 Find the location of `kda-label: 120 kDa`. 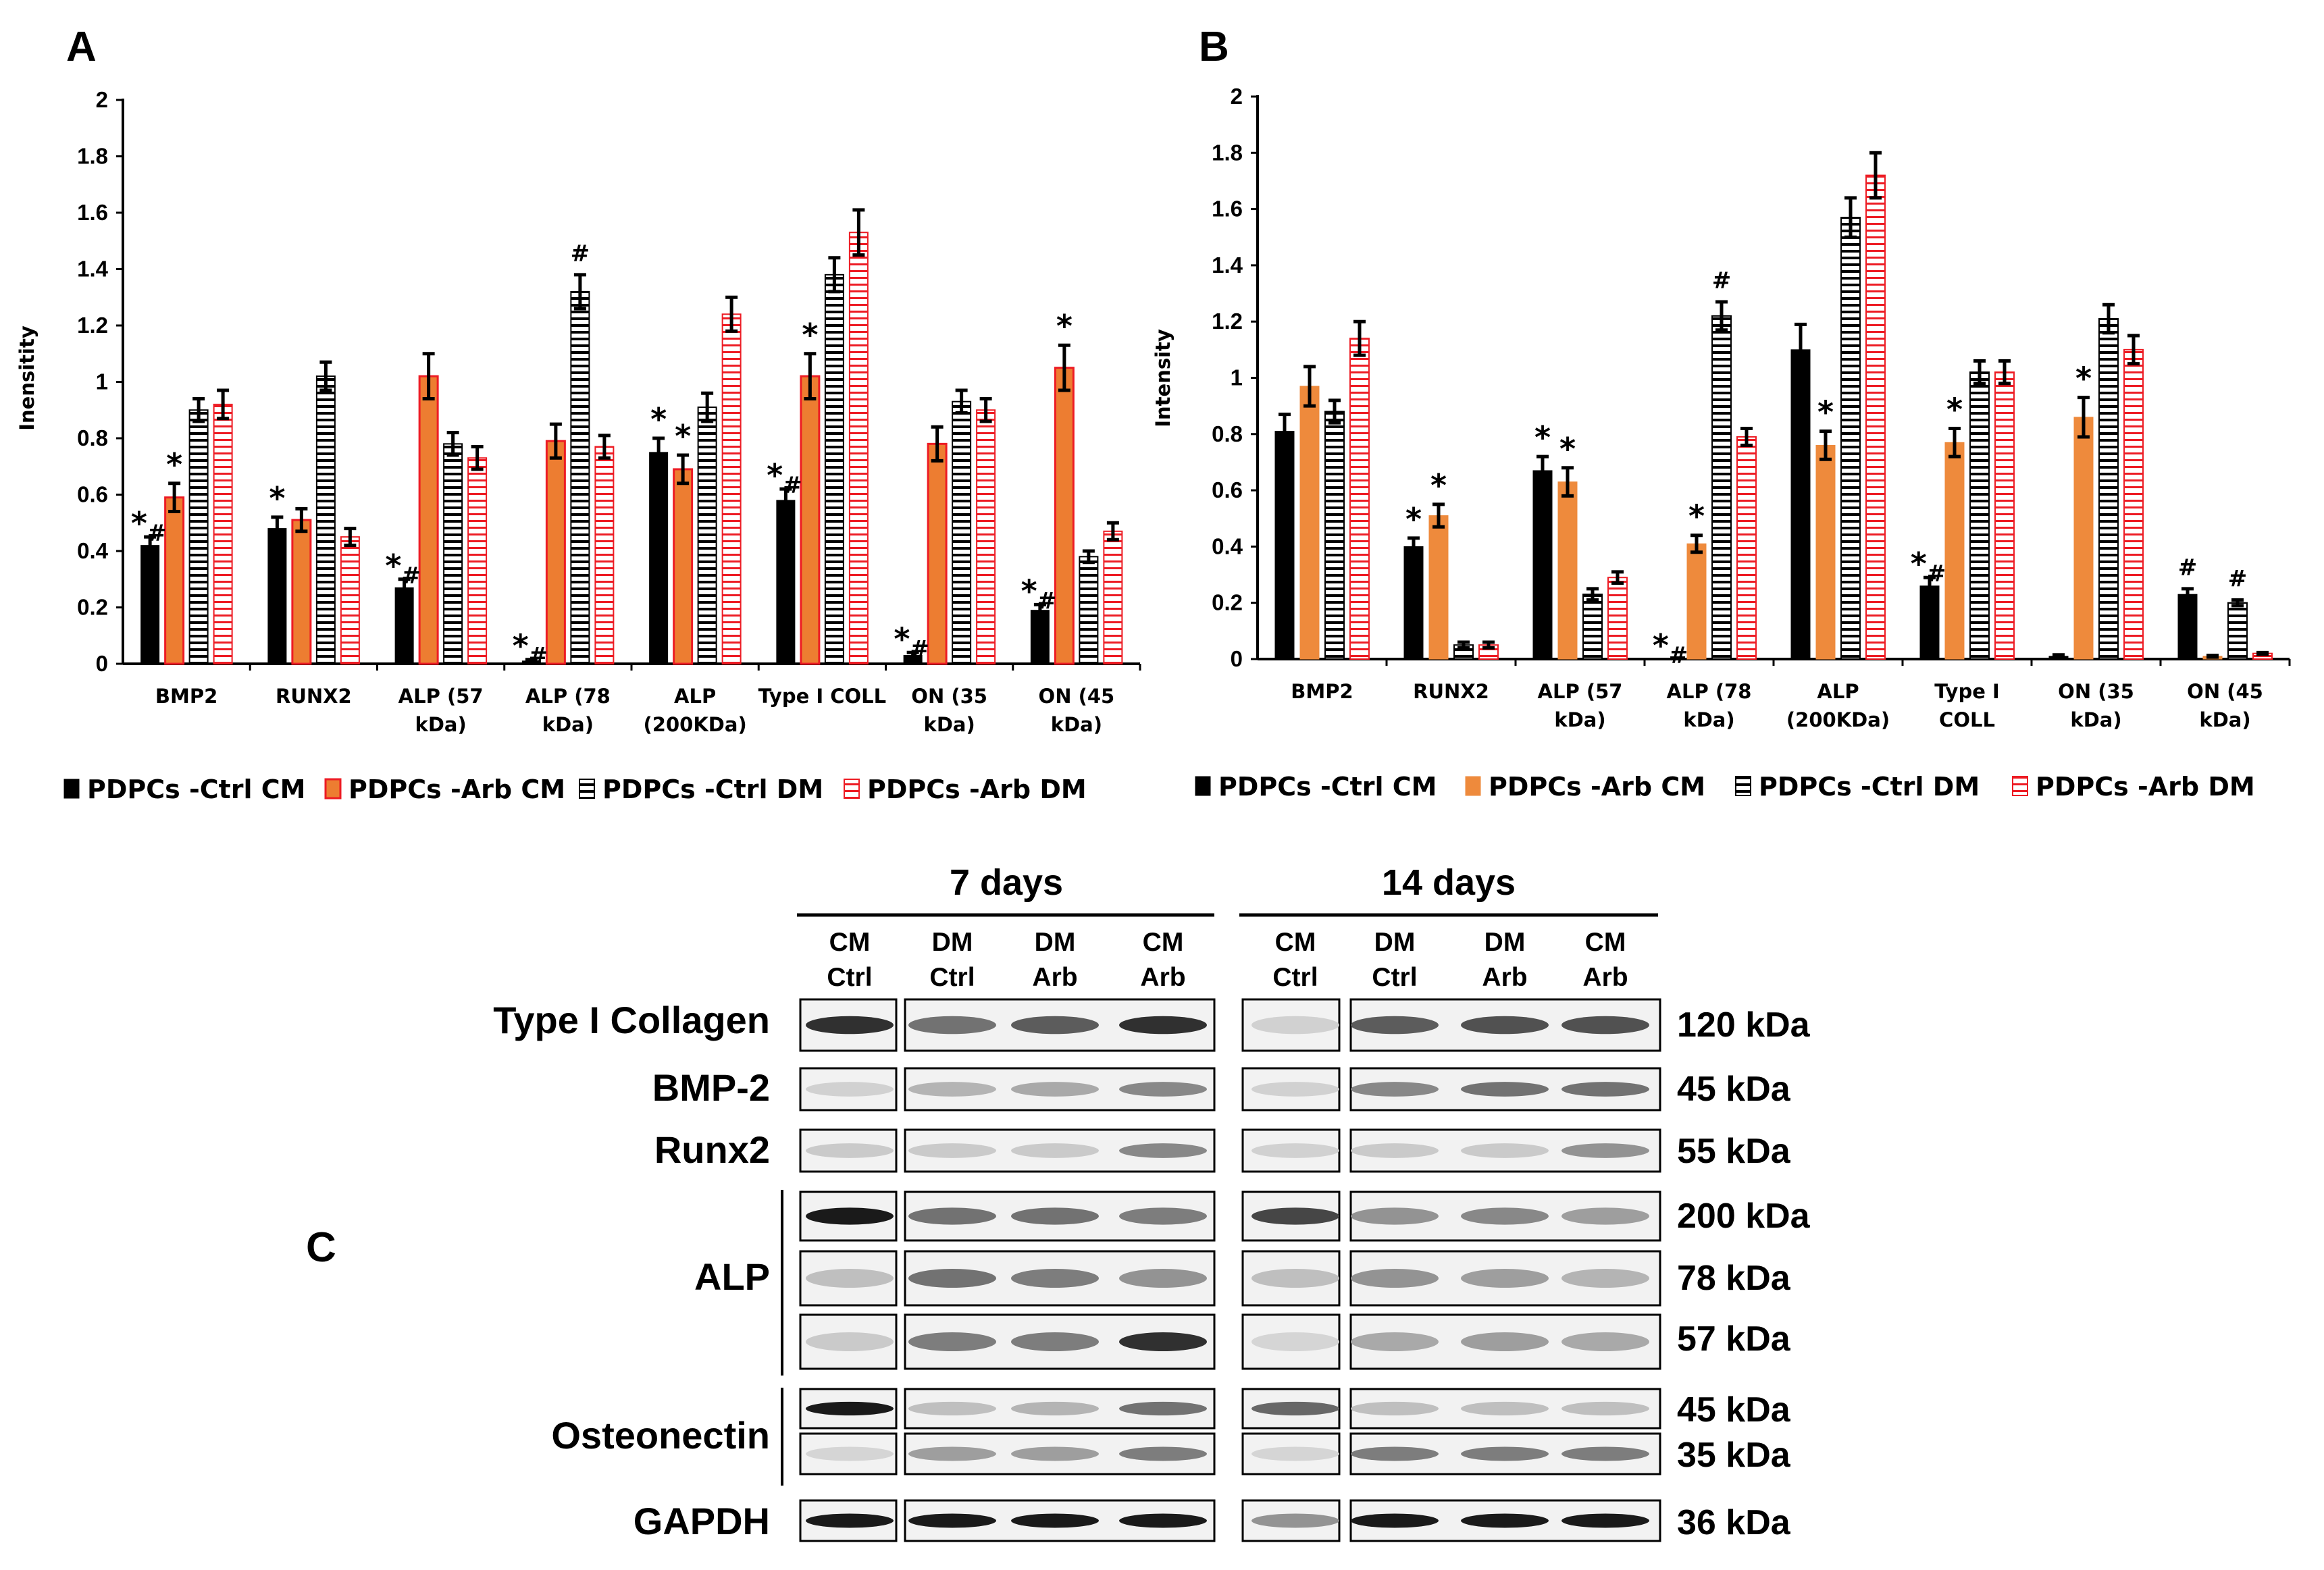

kda-label: 120 kDa is located at coordinates (1744, 1025).